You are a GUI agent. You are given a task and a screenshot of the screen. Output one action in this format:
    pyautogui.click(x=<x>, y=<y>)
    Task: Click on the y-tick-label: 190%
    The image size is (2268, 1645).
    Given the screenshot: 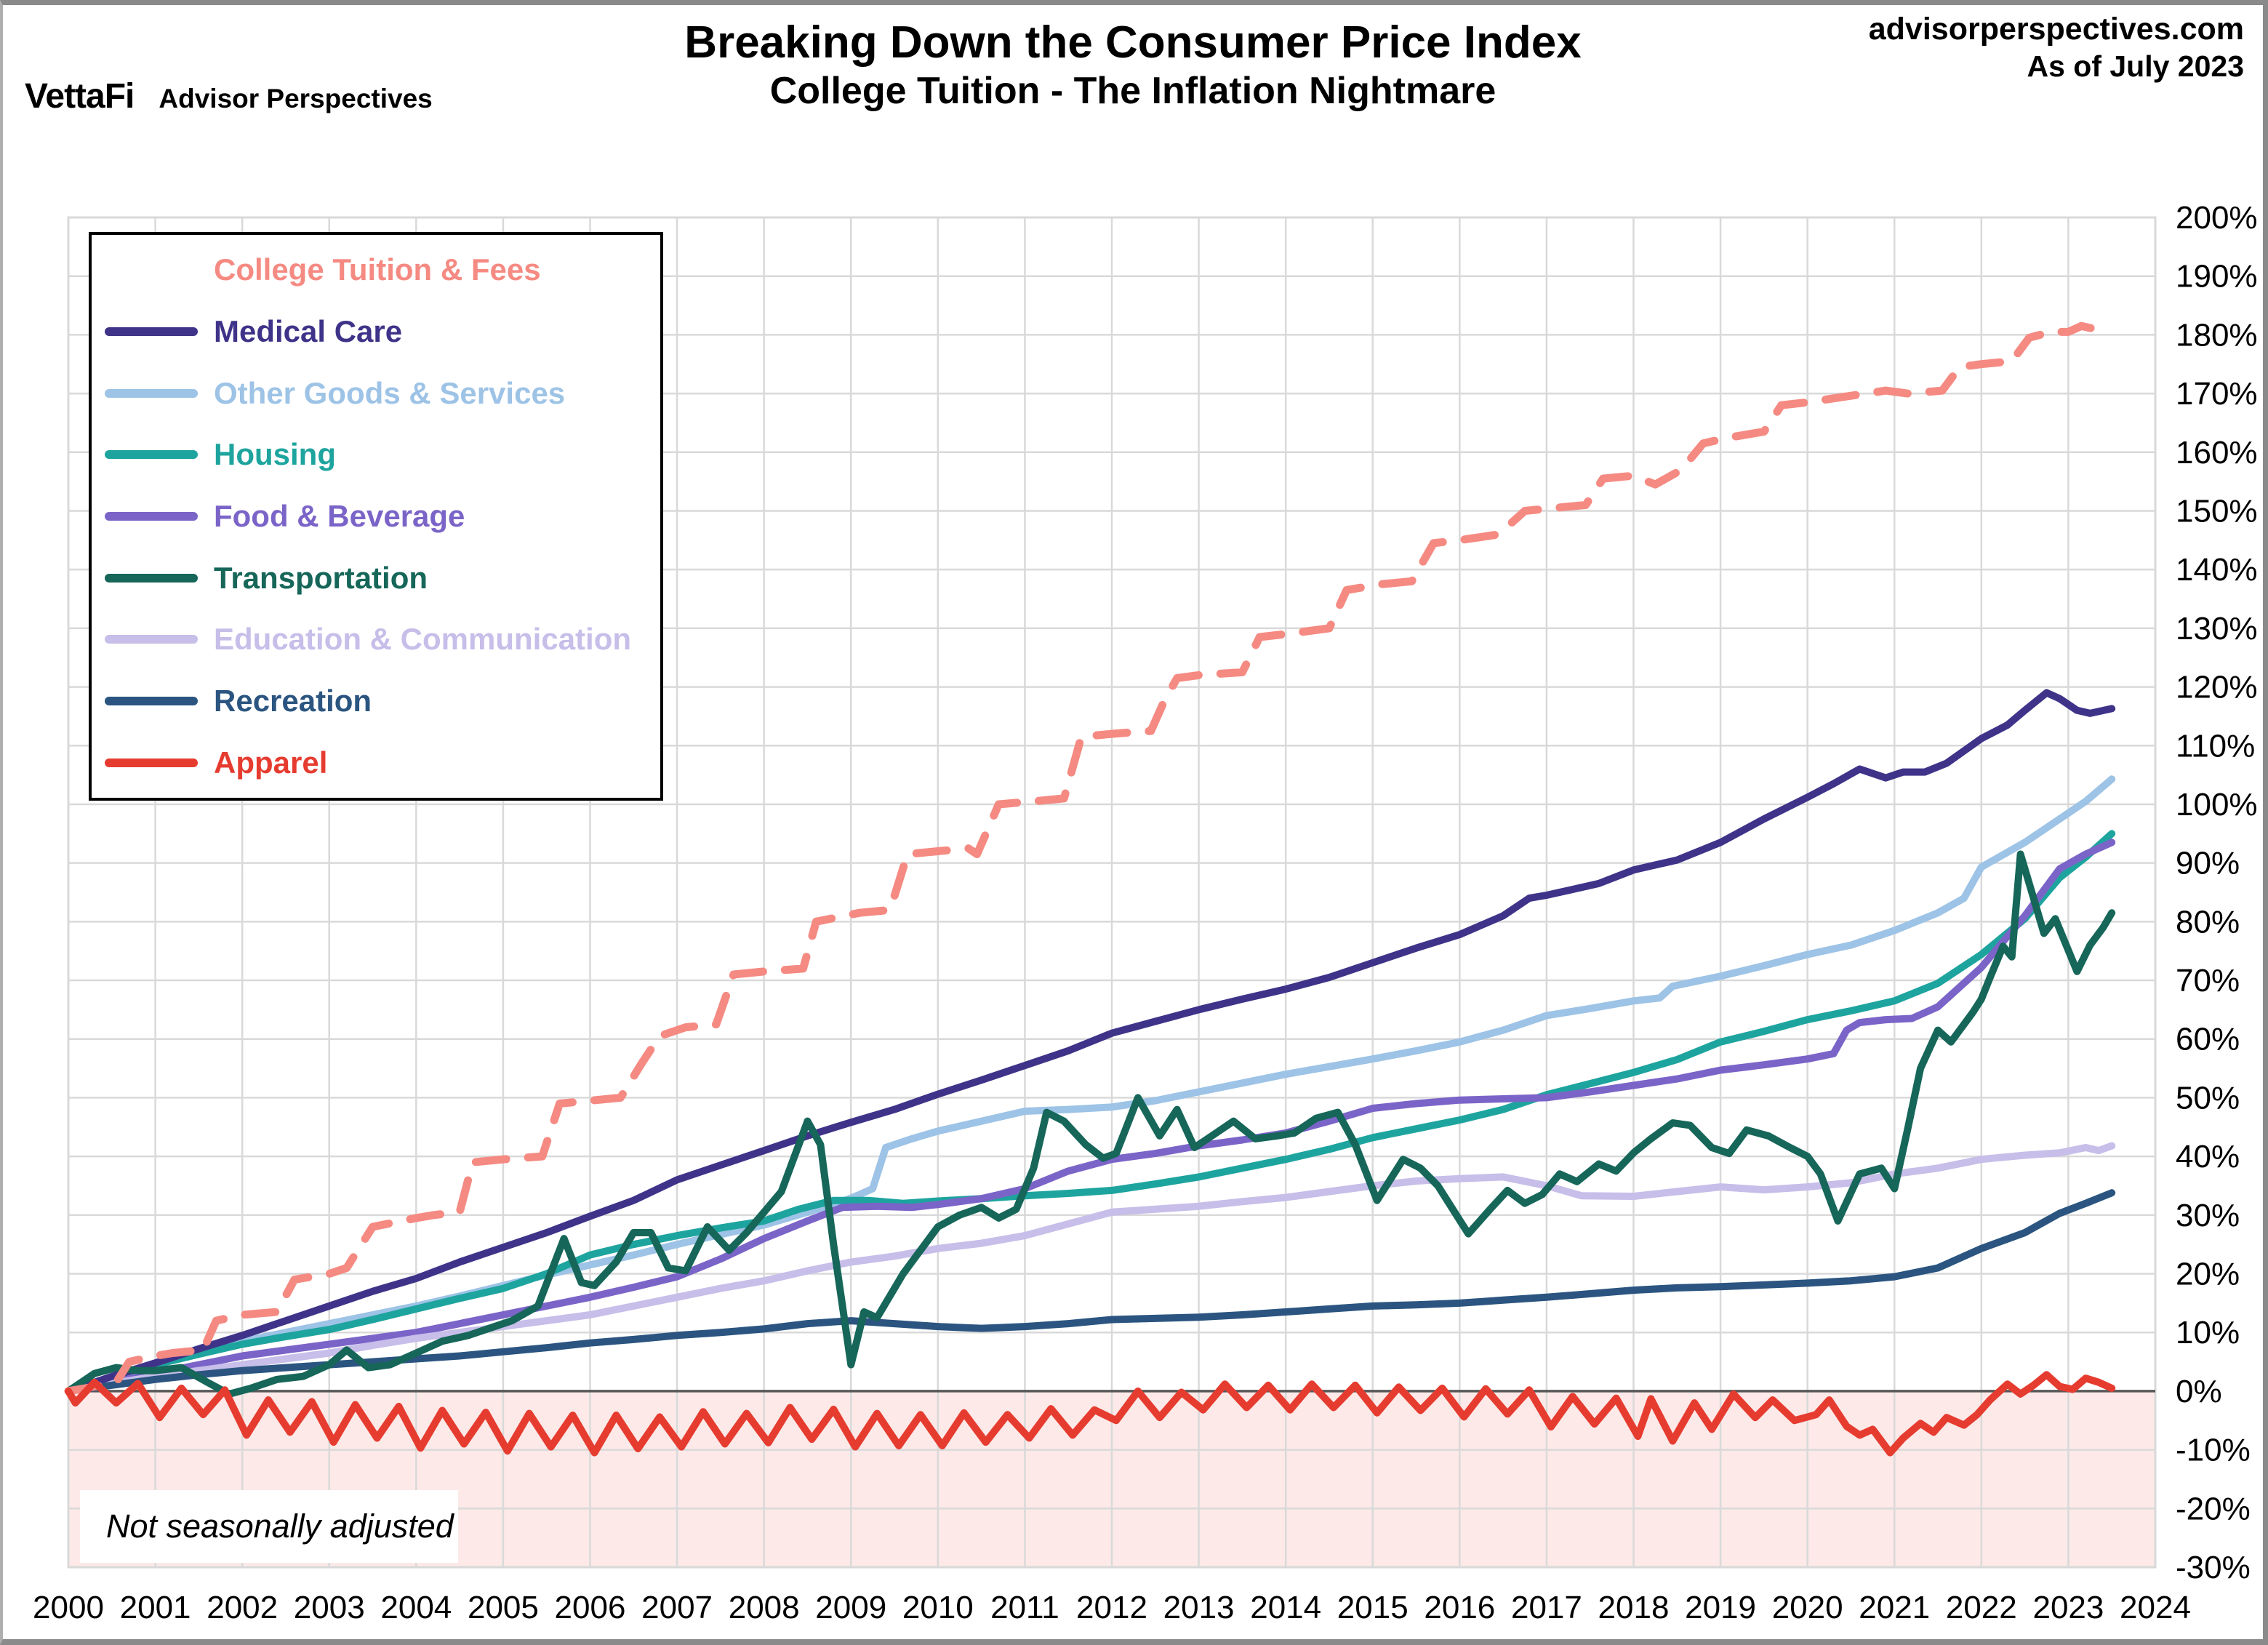 What is the action you would take?
    pyautogui.click(x=2217, y=277)
    